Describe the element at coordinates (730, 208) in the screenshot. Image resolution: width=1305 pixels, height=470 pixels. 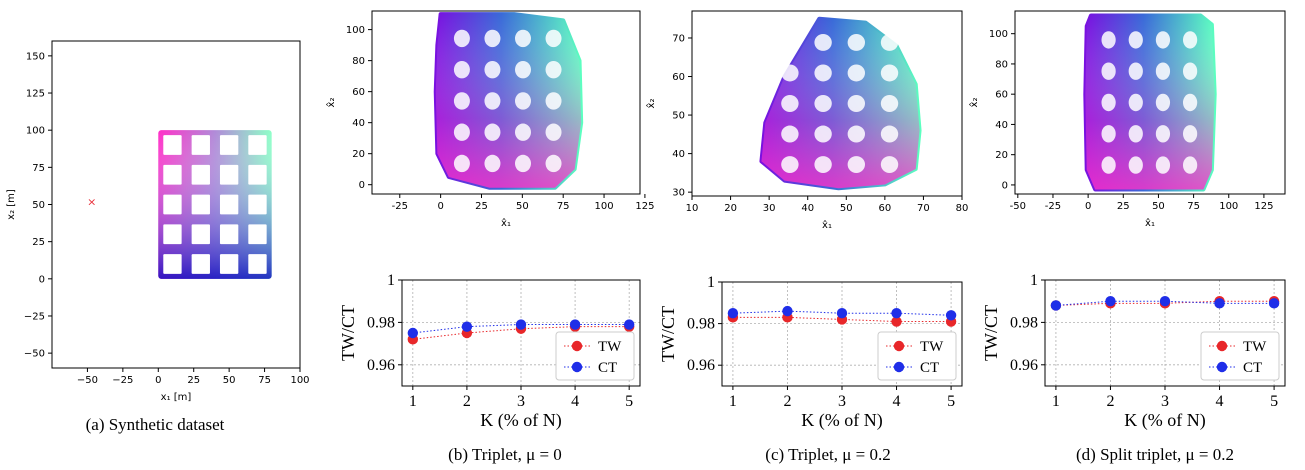
I see `x-tick-label: 20` at that location.